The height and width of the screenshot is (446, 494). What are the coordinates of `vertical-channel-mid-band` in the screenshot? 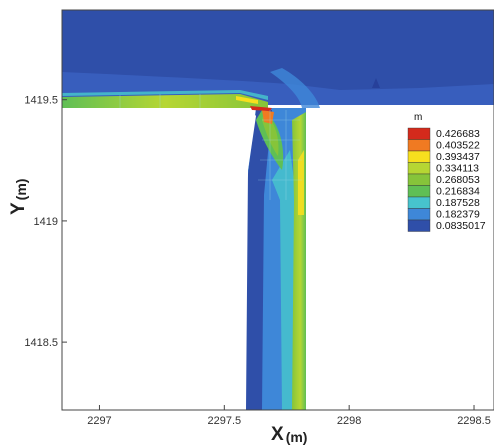 It's located at (284, 280).